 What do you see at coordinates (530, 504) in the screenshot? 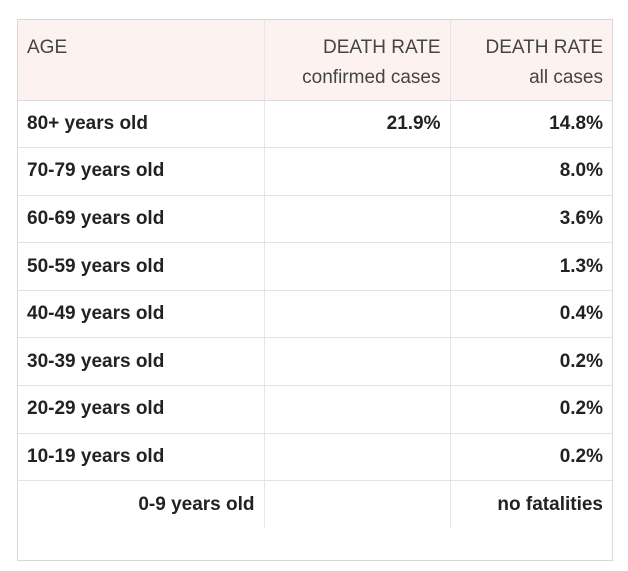
I see `all-rate-cell: no fatalities` at bounding box center [530, 504].